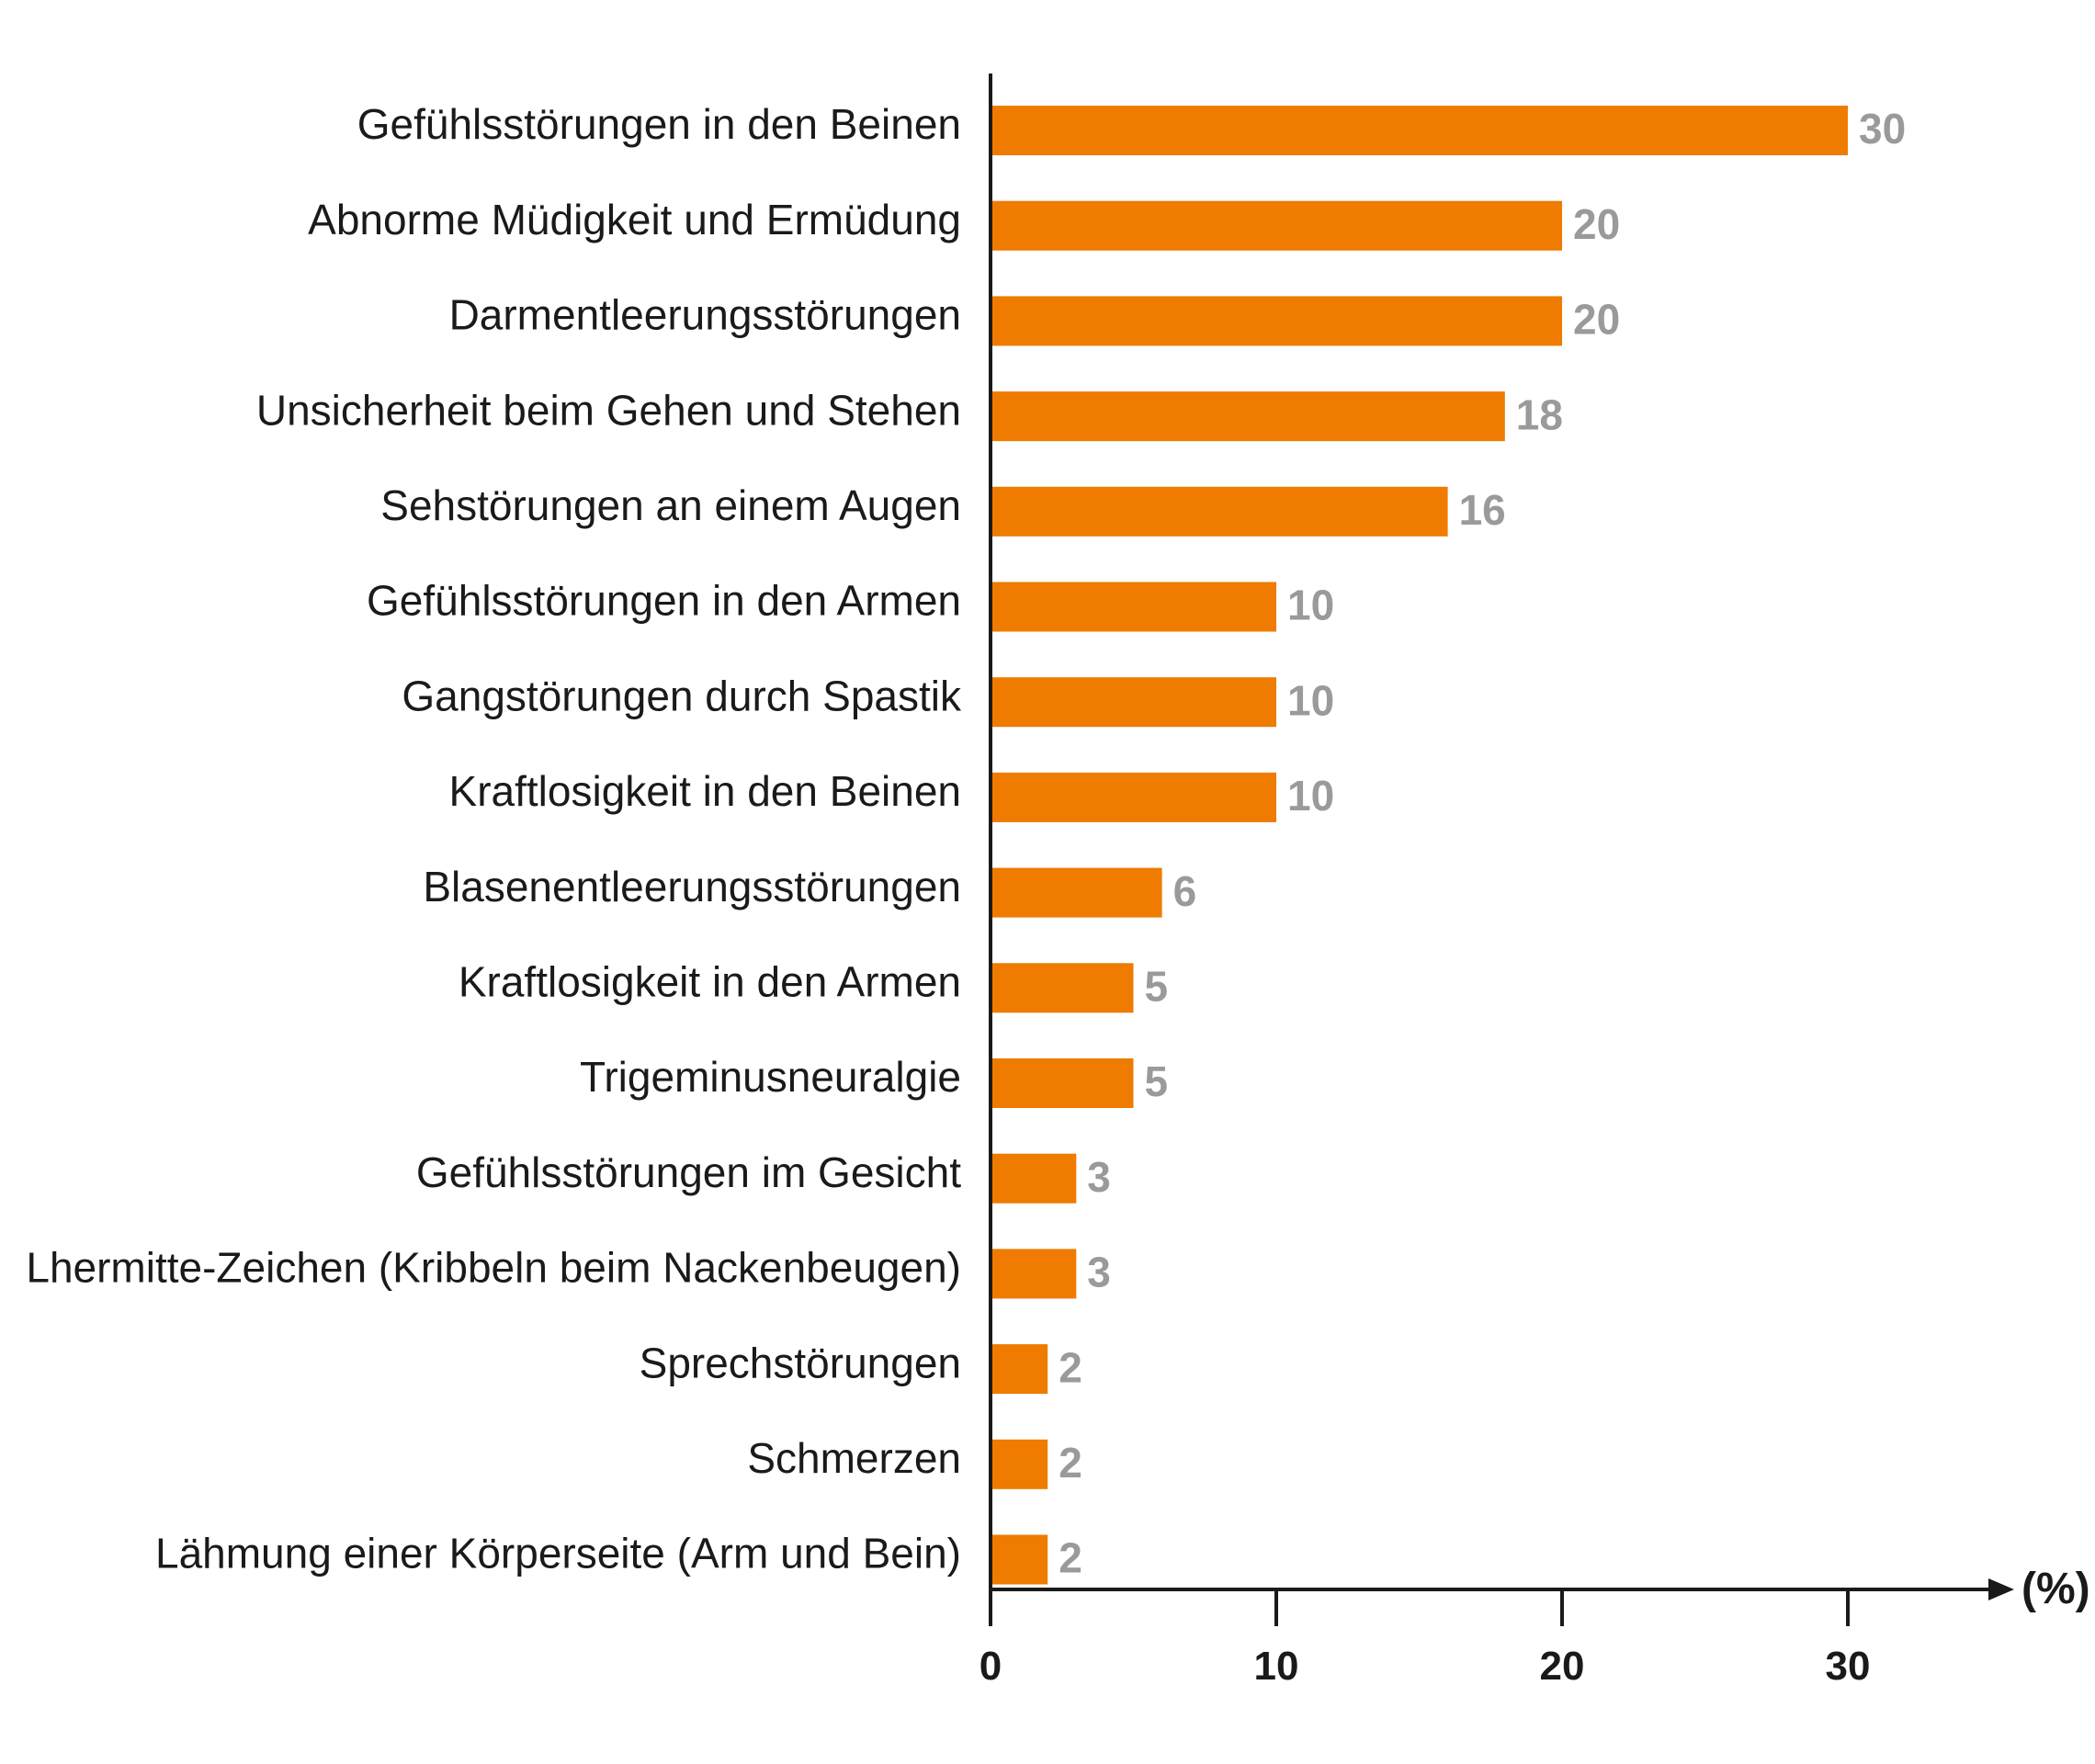  Describe the element at coordinates (854, 1458) in the screenshot. I see `category-label: Schmerzen` at that location.